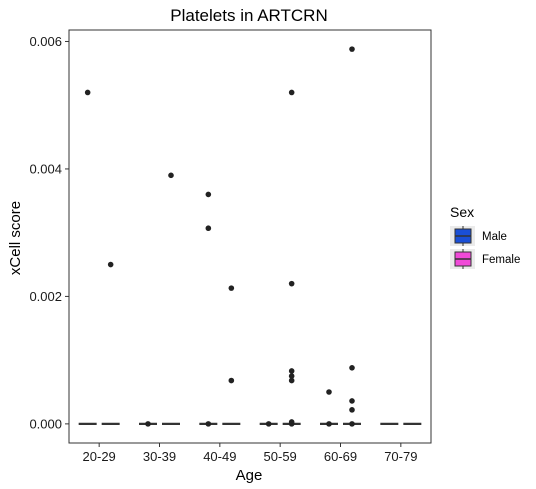 The image size is (536, 489). I want to click on legend-label: Male, so click(494, 237).